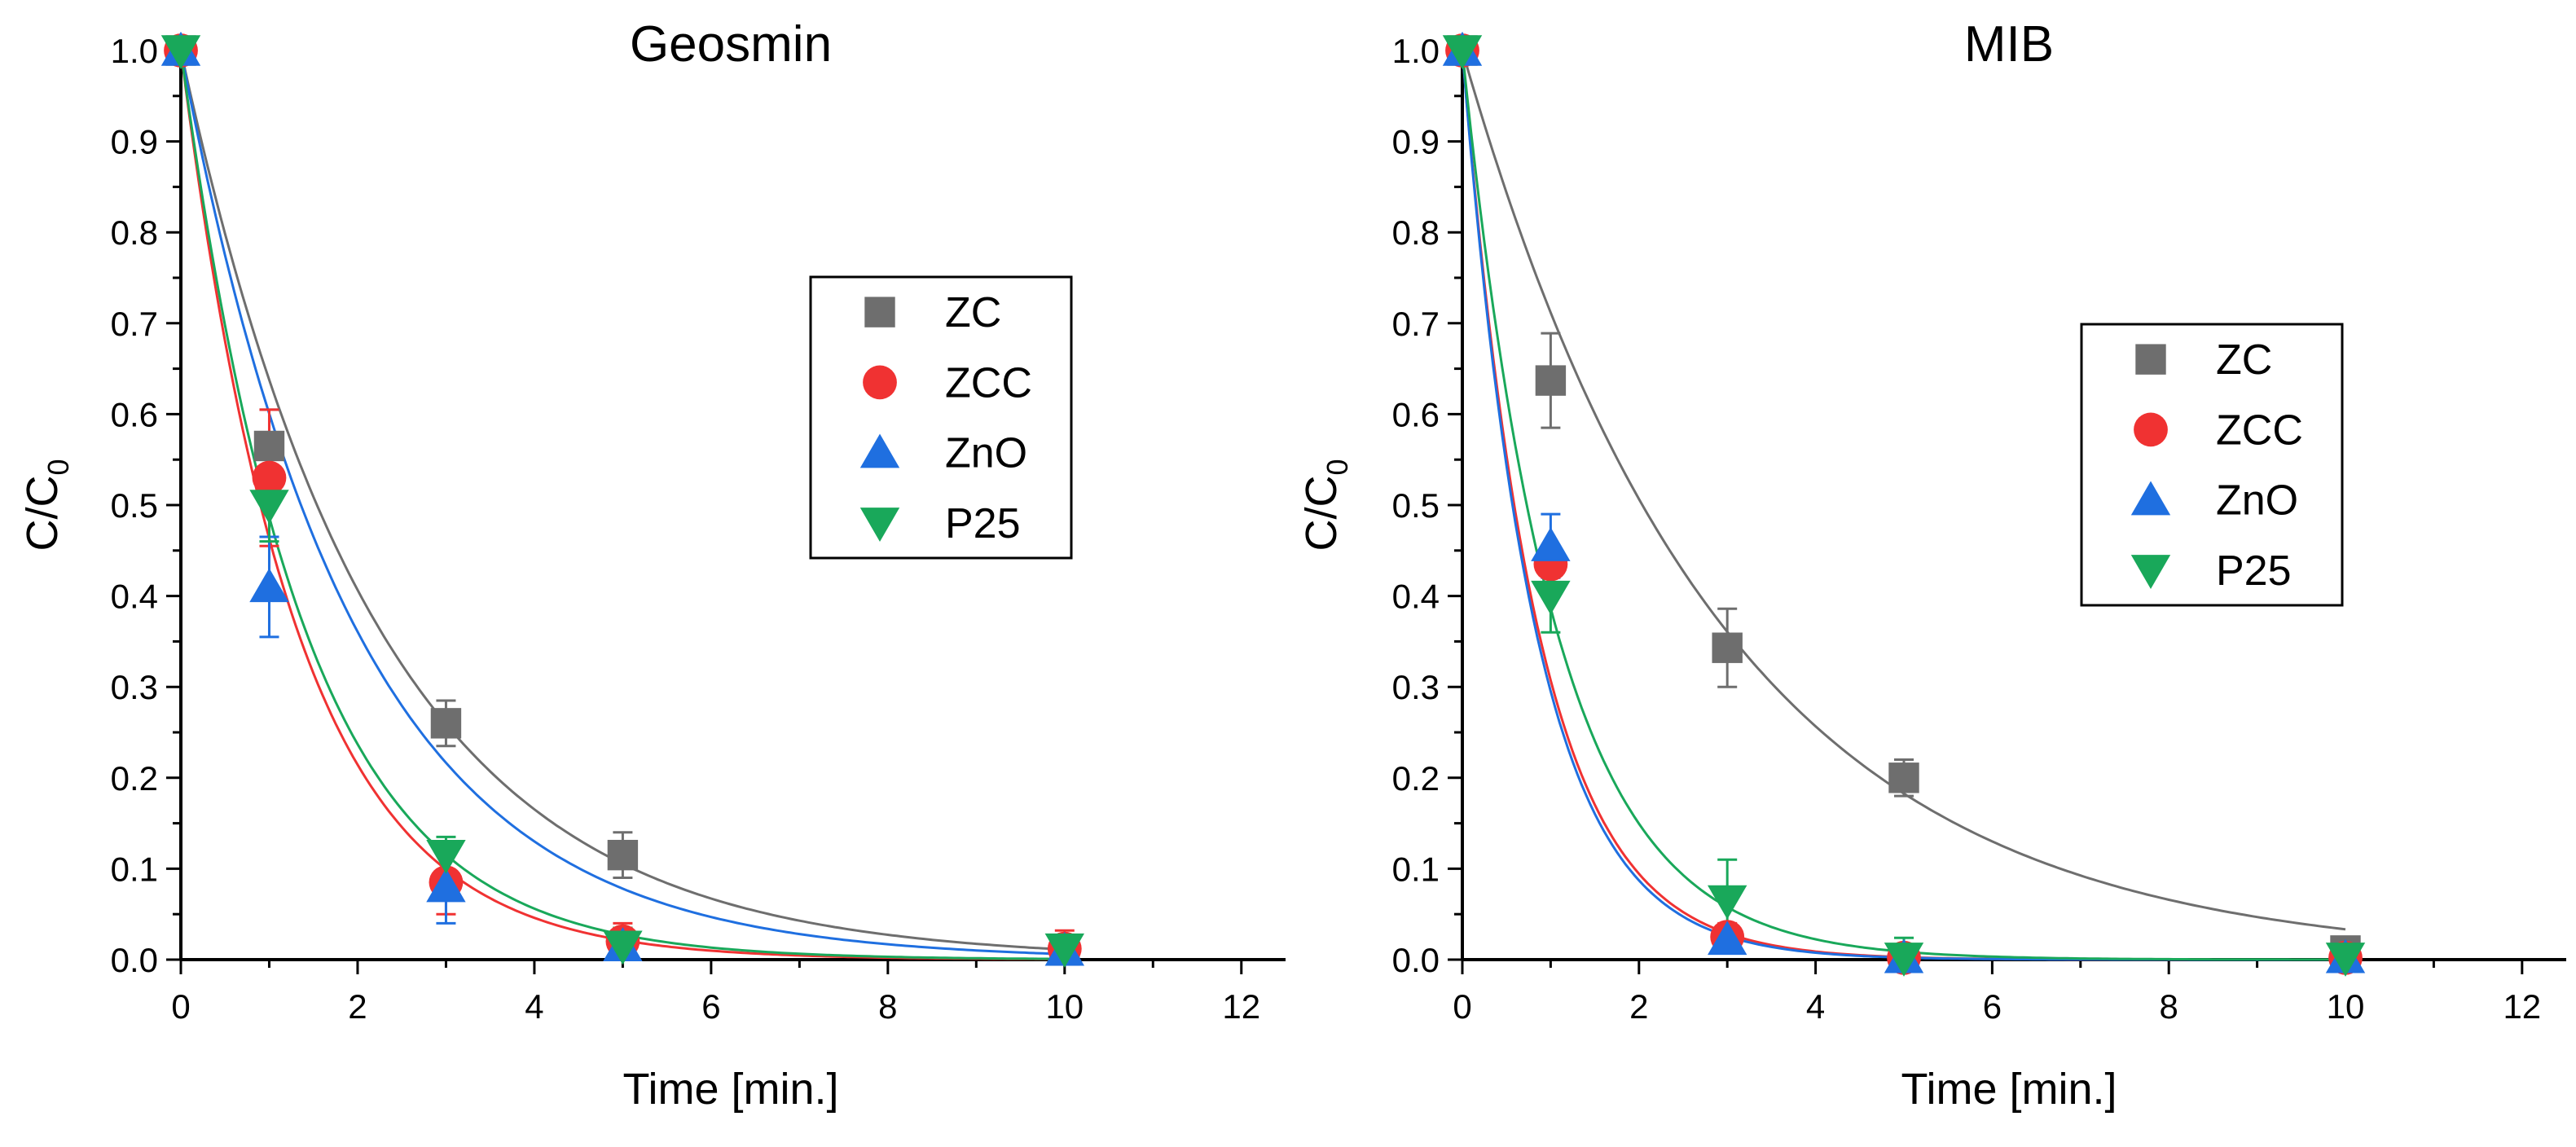 This screenshot has height=1147, width=2576. Describe the element at coordinates (731, 44) in the screenshot. I see `chart-title: Geosmin` at that location.